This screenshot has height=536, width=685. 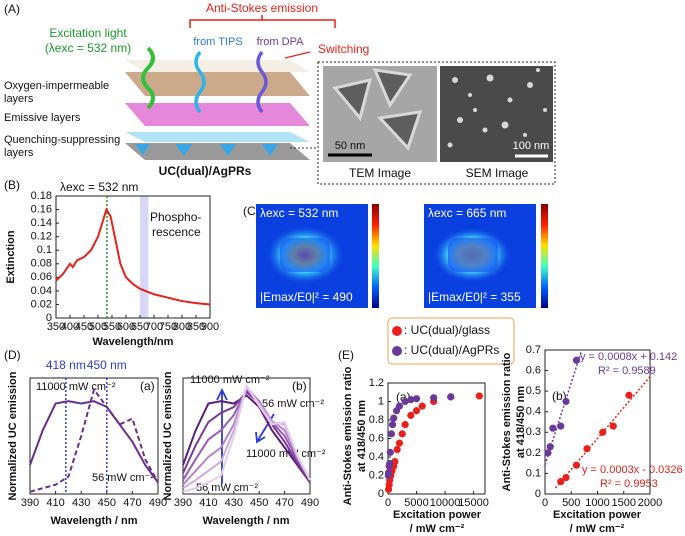 I want to click on x-axis-title: Wavelength/nm, so click(x=133, y=342).